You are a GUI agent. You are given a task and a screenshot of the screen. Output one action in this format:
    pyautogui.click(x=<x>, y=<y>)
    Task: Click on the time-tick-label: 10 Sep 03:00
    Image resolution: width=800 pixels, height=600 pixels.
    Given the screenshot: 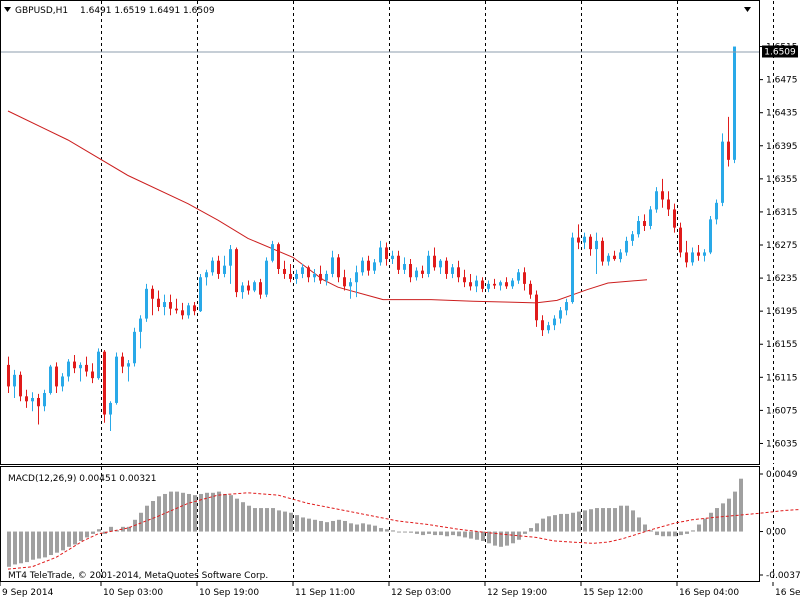 What is the action you would take?
    pyautogui.click(x=133, y=593)
    